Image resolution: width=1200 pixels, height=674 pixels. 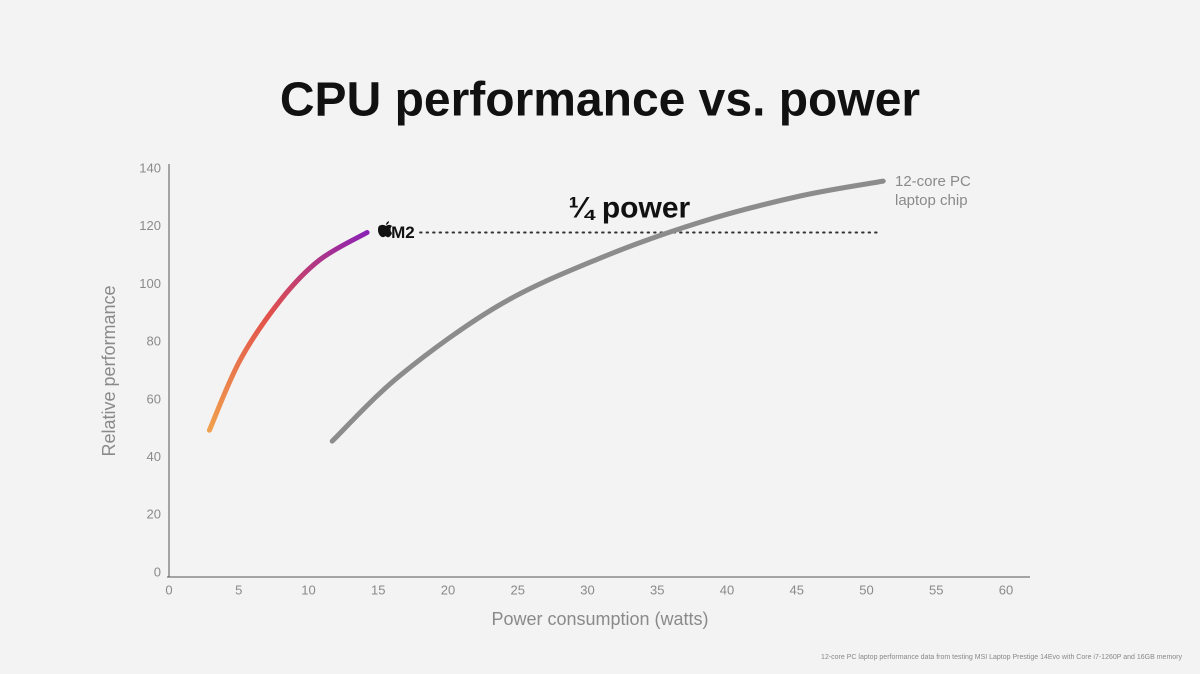 I want to click on y-tick-label: 140, so click(x=150, y=167).